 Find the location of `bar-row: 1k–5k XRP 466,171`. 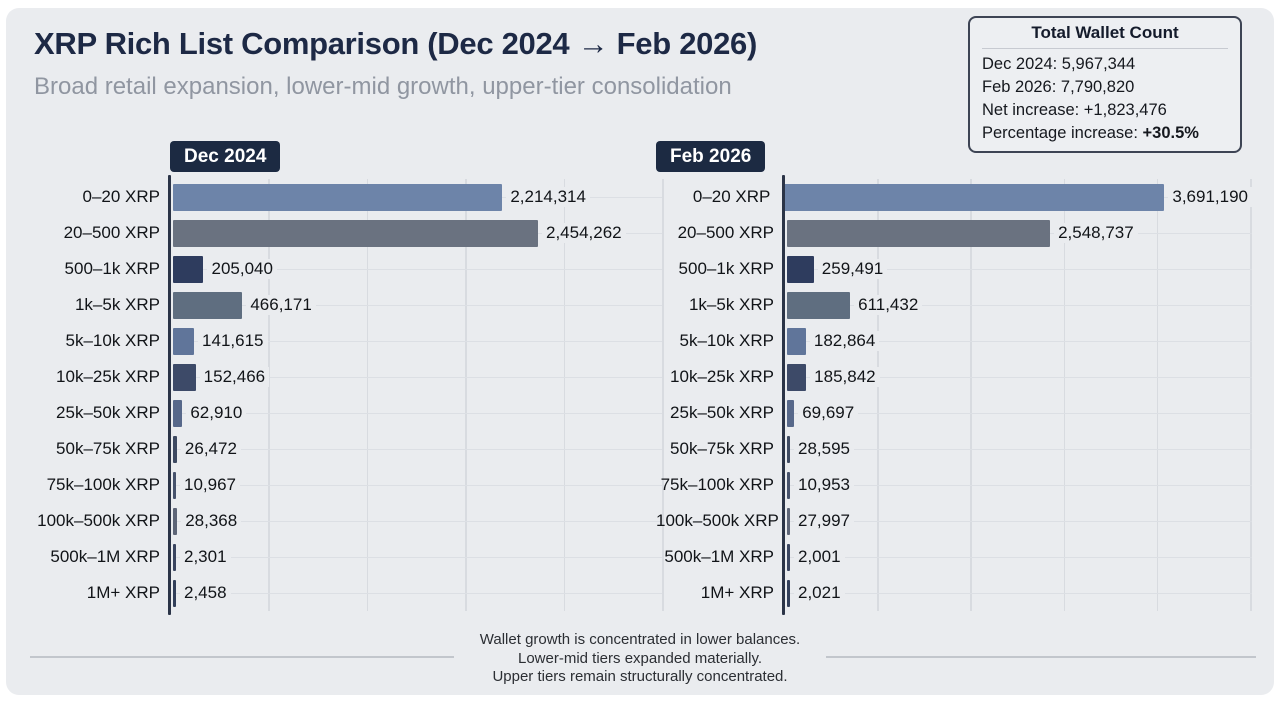

bar-row: 1k–5k XRP 466,171 is located at coordinates (348, 305).